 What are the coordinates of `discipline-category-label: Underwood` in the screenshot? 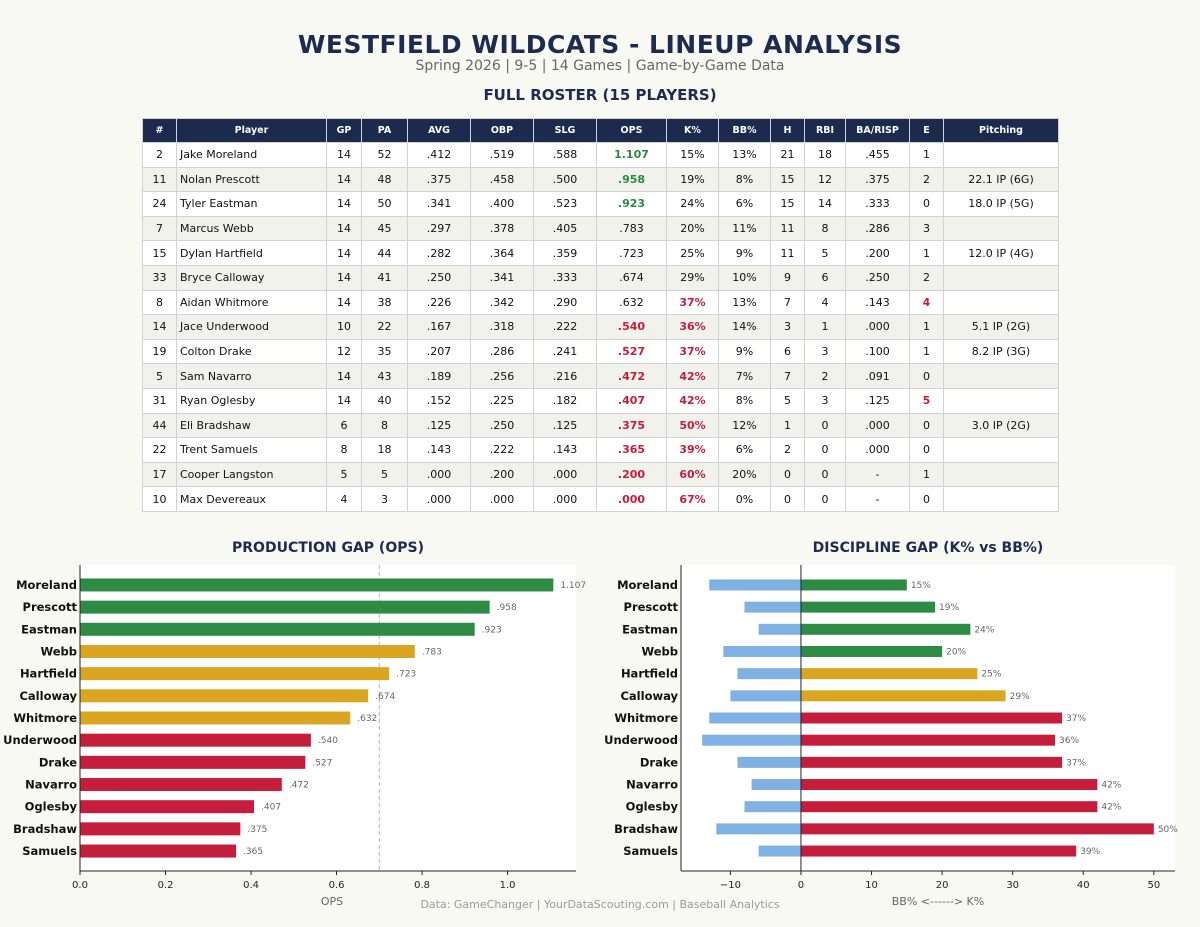 It's located at (641, 740).